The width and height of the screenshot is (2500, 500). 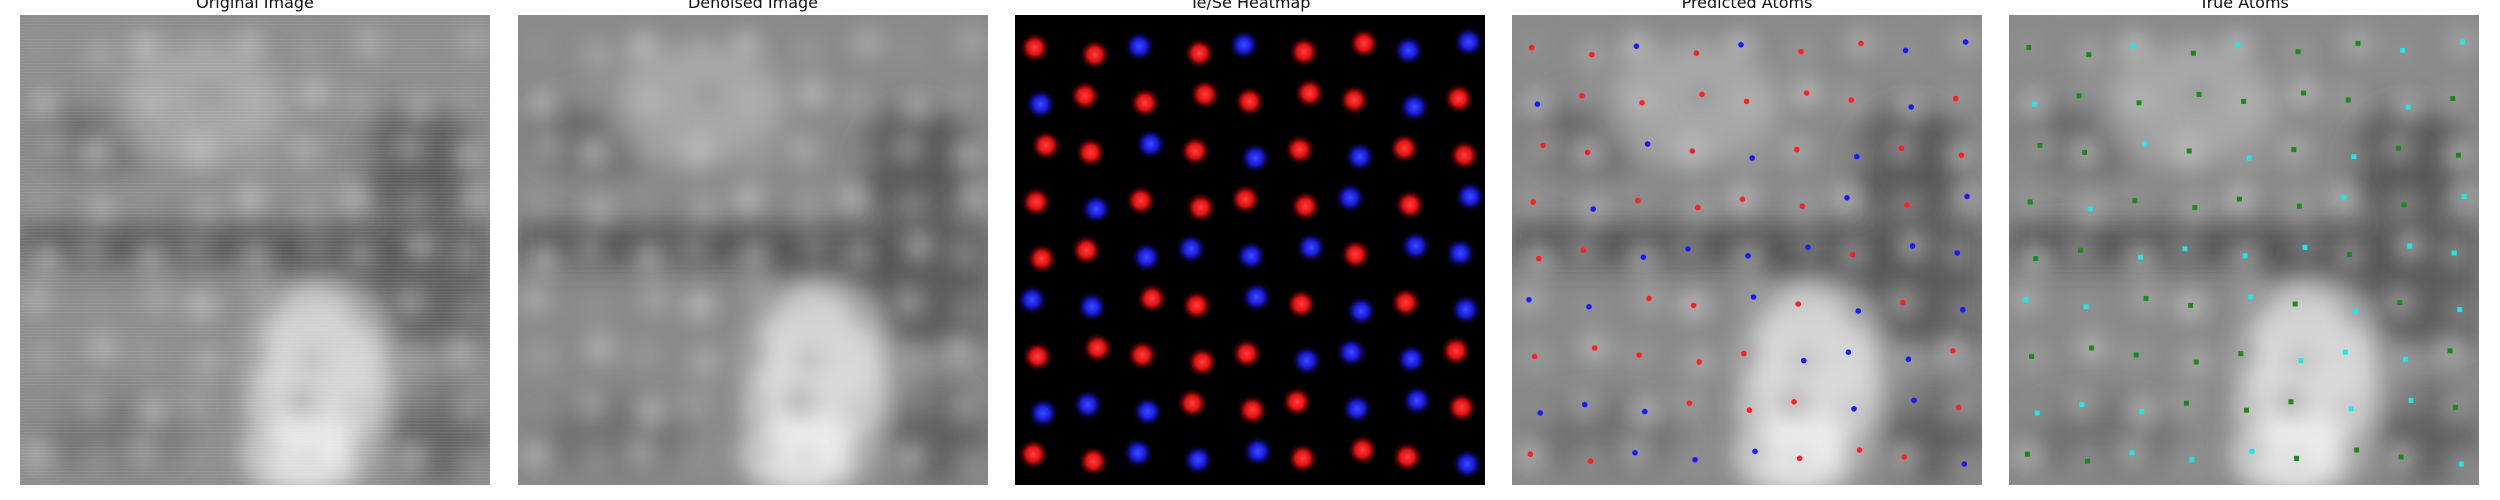 What do you see at coordinates (2244, 6) in the screenshot?
I see `true-atoms-title: True Atoms` at bounding box center [2244, 6].